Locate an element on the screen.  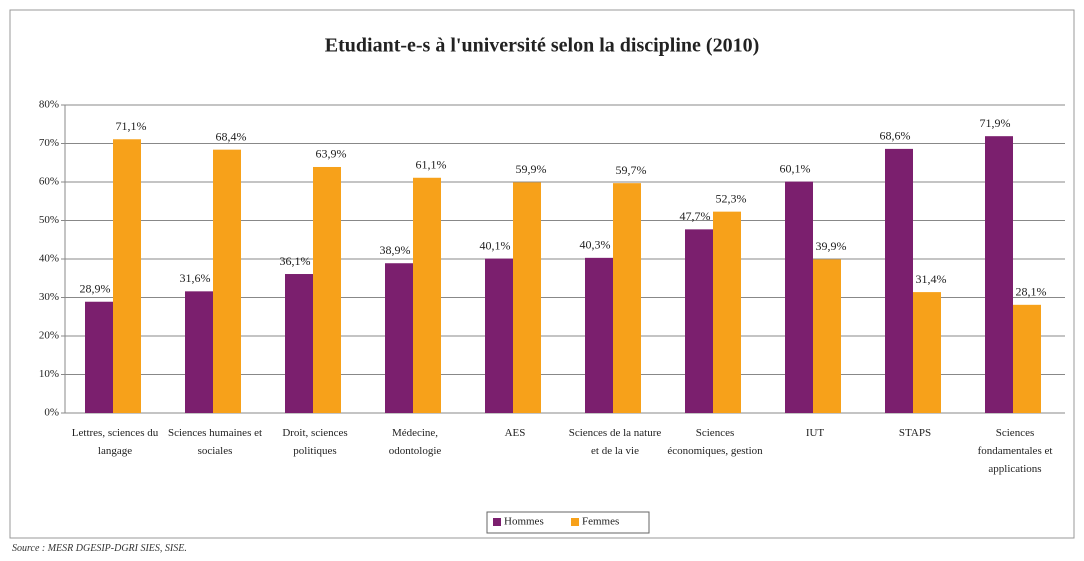
value-label: 68,4% is located at coordinates (231, 136).